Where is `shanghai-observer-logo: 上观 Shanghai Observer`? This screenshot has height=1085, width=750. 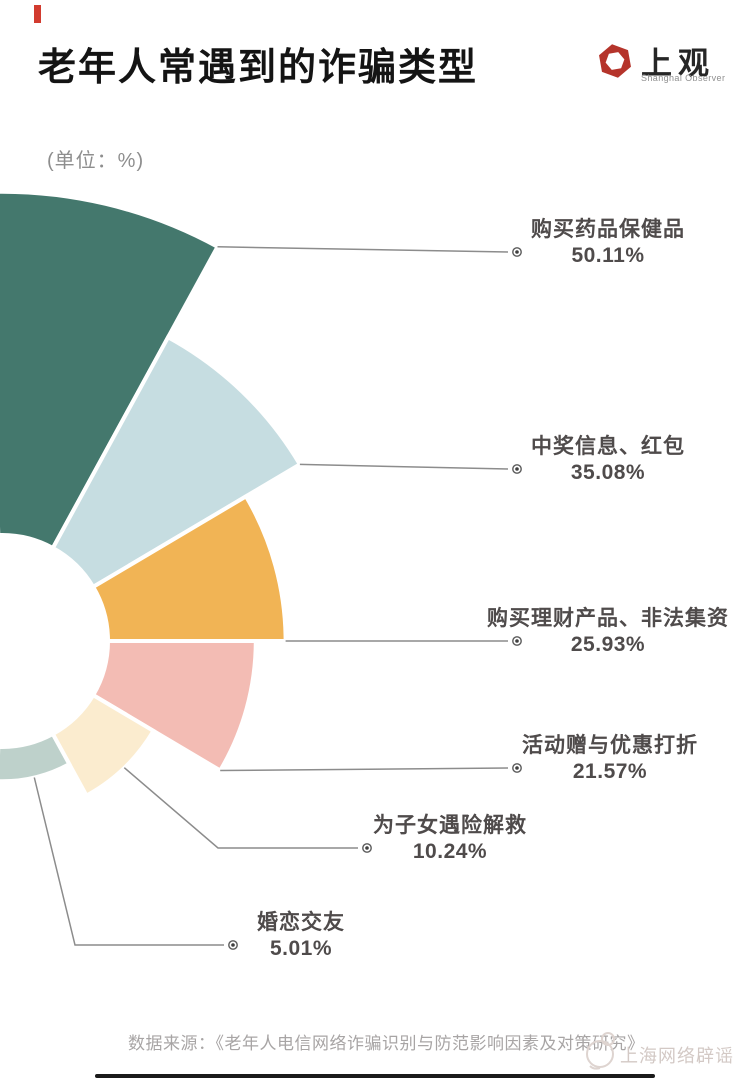
shanghai-observer-logo: 上观 Shanghai Observer is located at coordinates (662, 63).